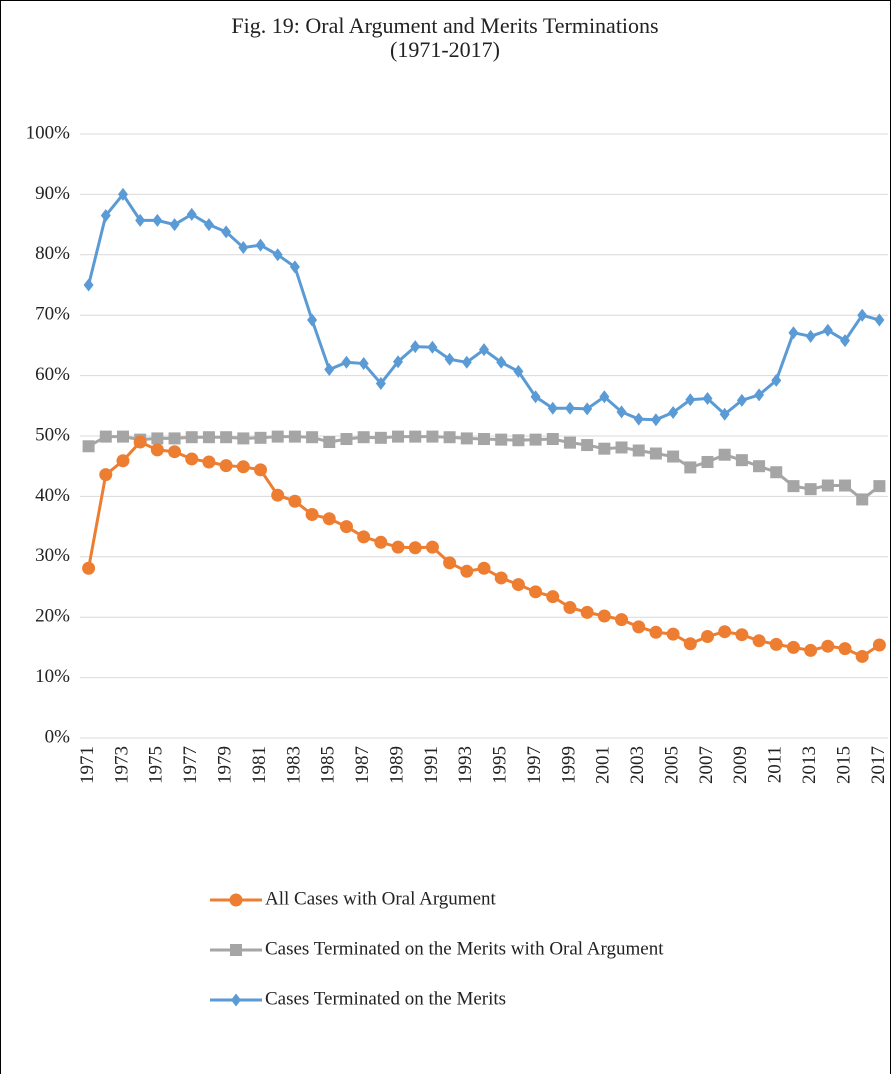 This screenshot has width=891, height=1074. What do you see at coordinates (52, 434) in the screenshot?
I see `y-tick-label: 50%` at bounding box center [52, 434].